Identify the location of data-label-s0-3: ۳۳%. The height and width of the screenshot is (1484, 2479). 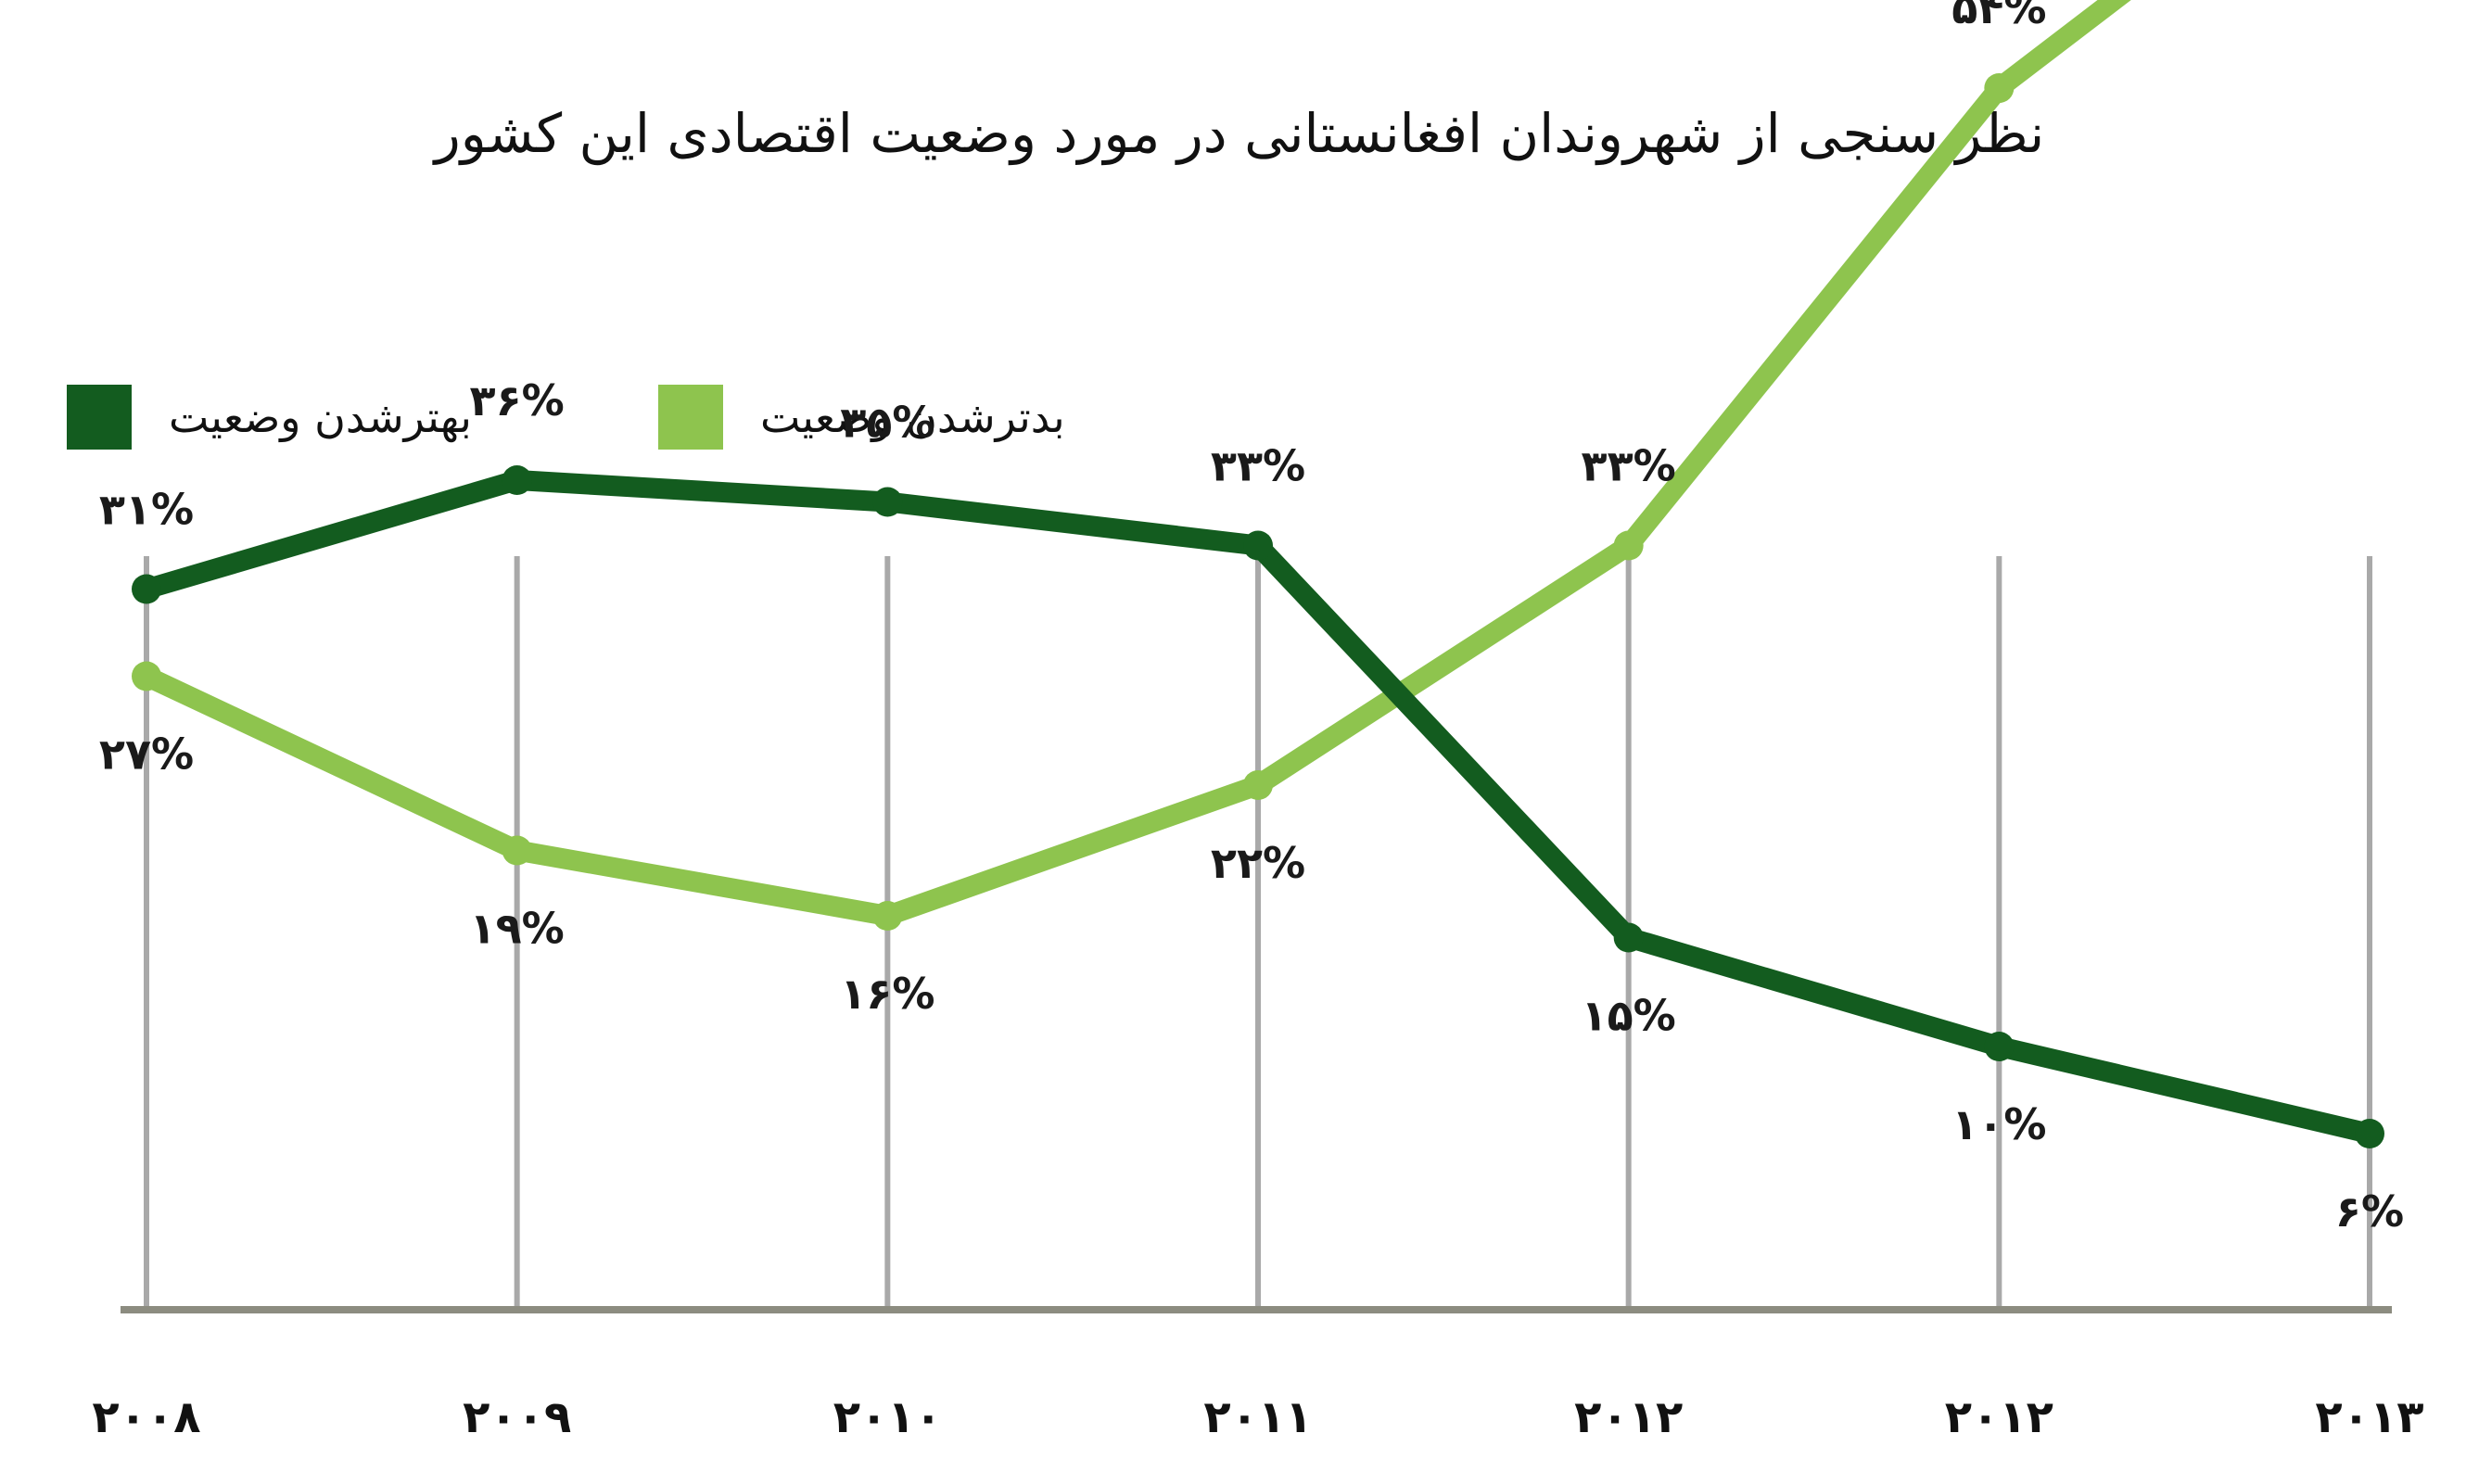
(1258, 466).